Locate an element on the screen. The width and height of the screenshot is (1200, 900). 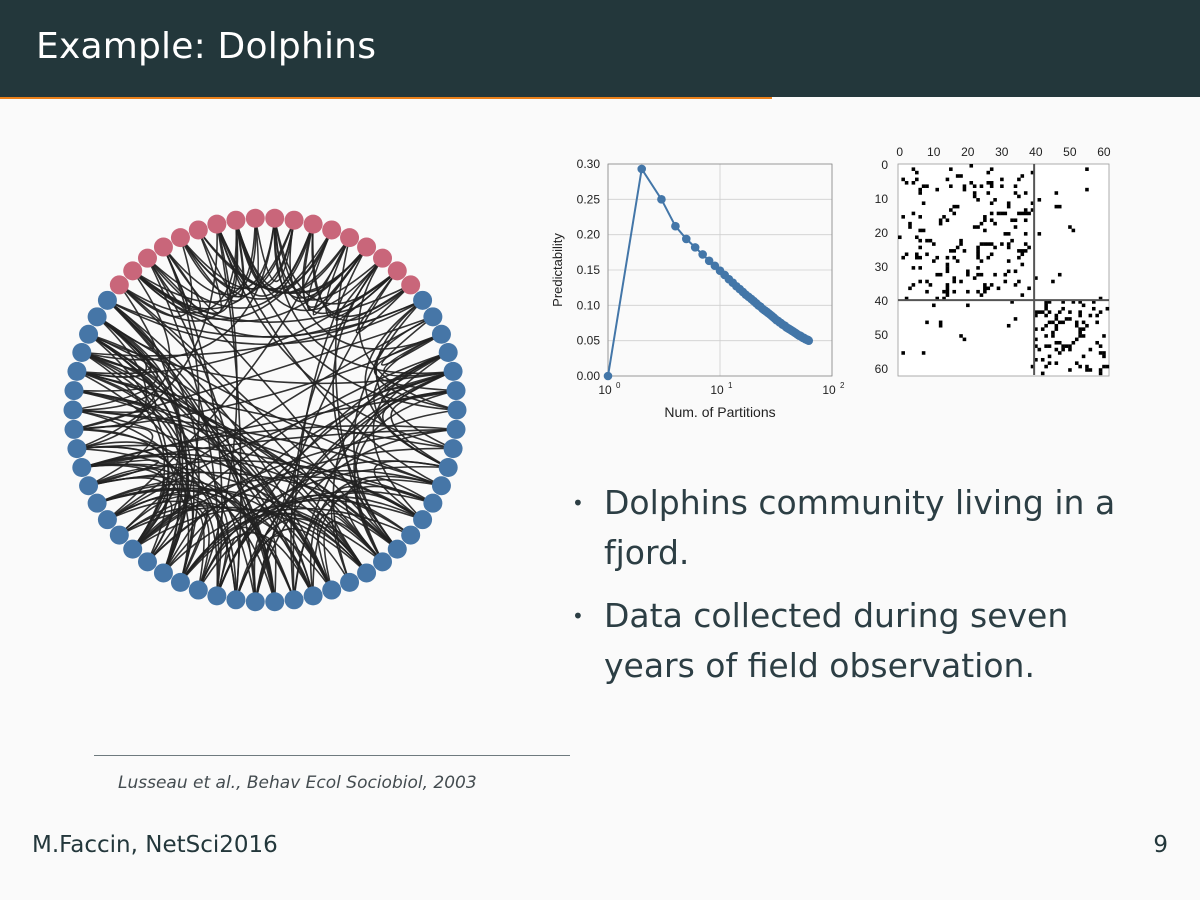
y-axis-label: Predictability is located at coordinates (557, 270).